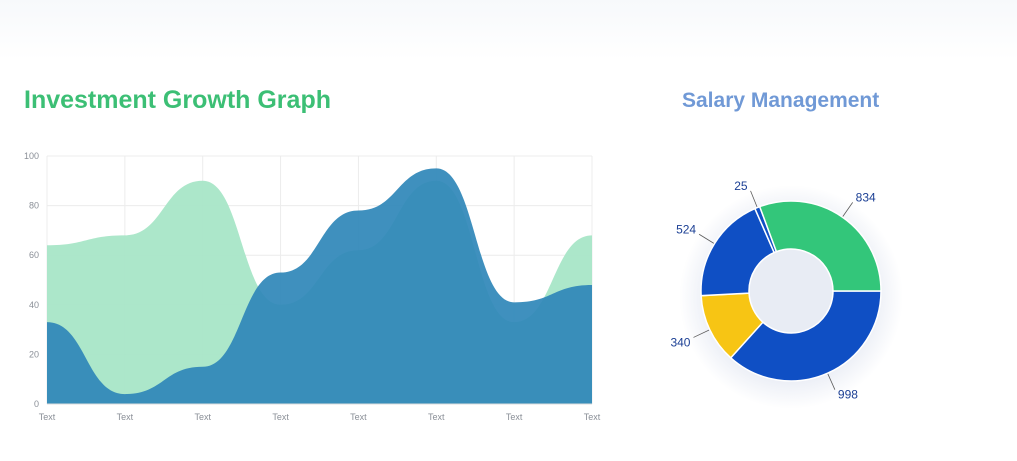 The height and width of the screenshot is (461, 1017). Describe the element at coordinates (31, 156) in the screenshot. I see `y-tick-label: 100` at that location.